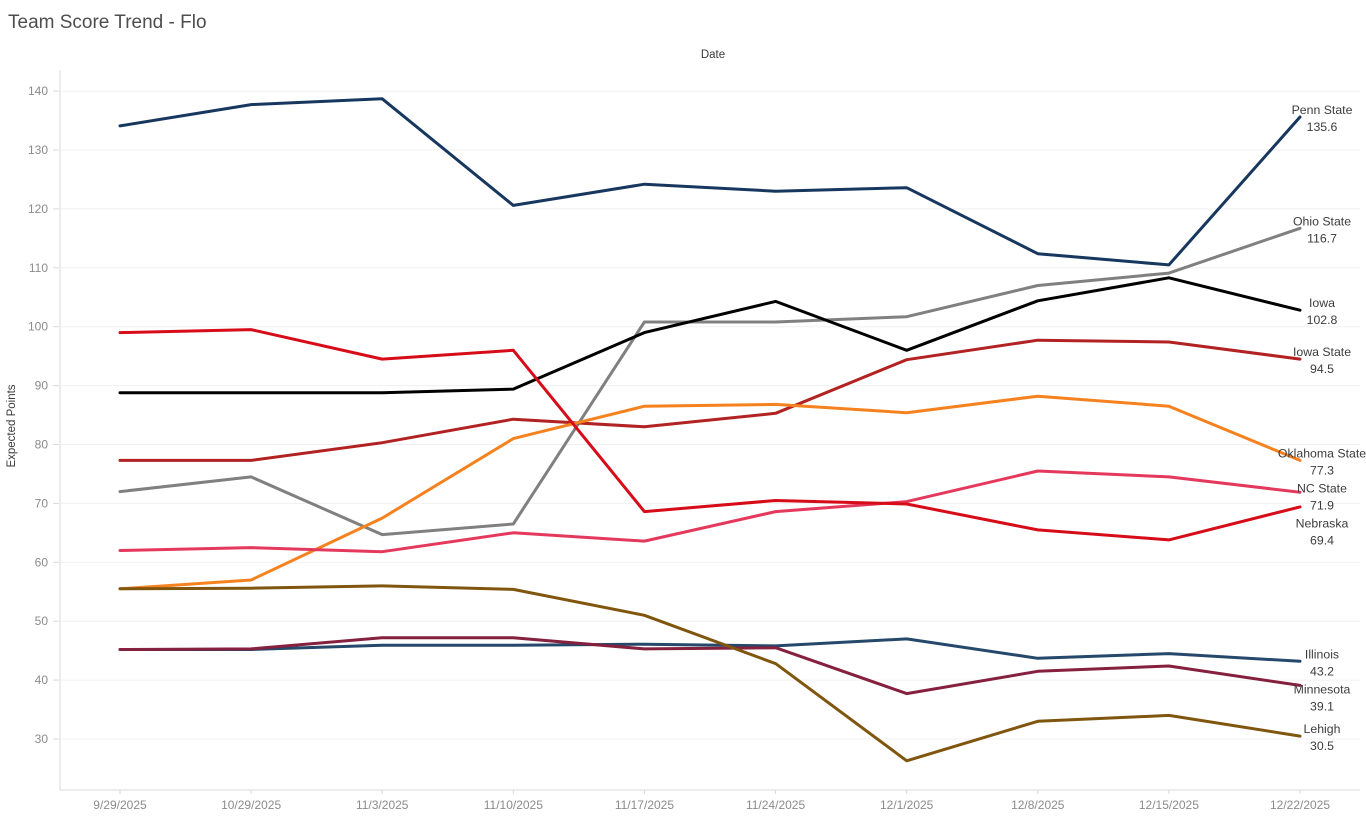  Describe the element at coordinates (120, 805) in the screenshot. I see `x-tick-label: 9/29/2025` at that location.